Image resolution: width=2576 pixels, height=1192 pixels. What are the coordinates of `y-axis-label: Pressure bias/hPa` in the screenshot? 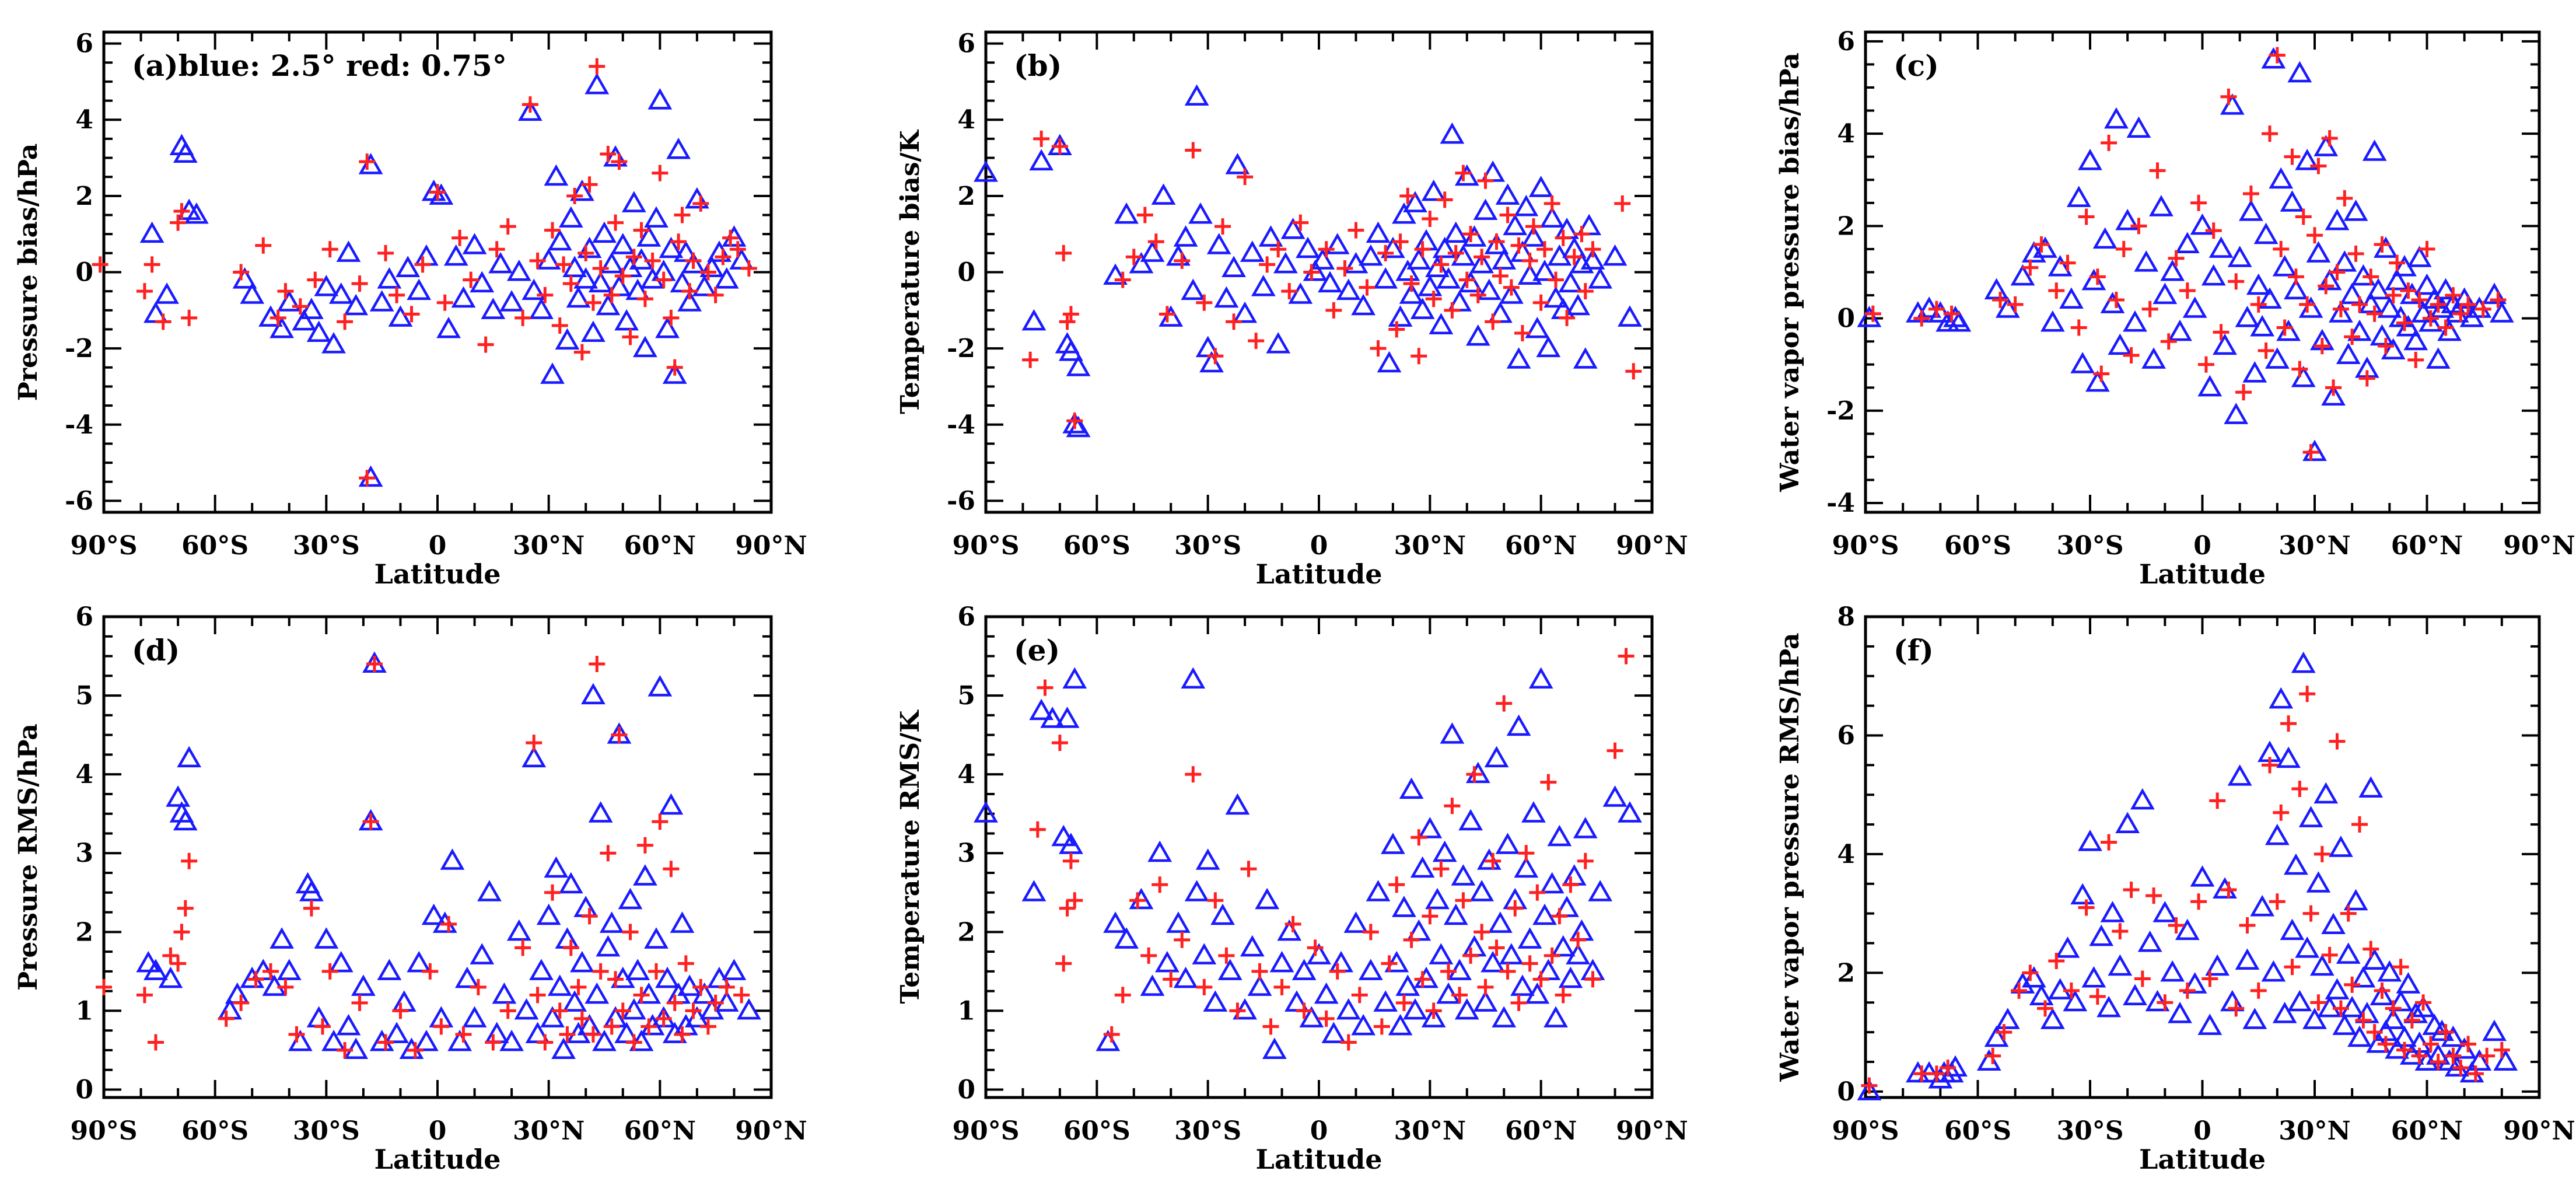 It's located at (28, 272).